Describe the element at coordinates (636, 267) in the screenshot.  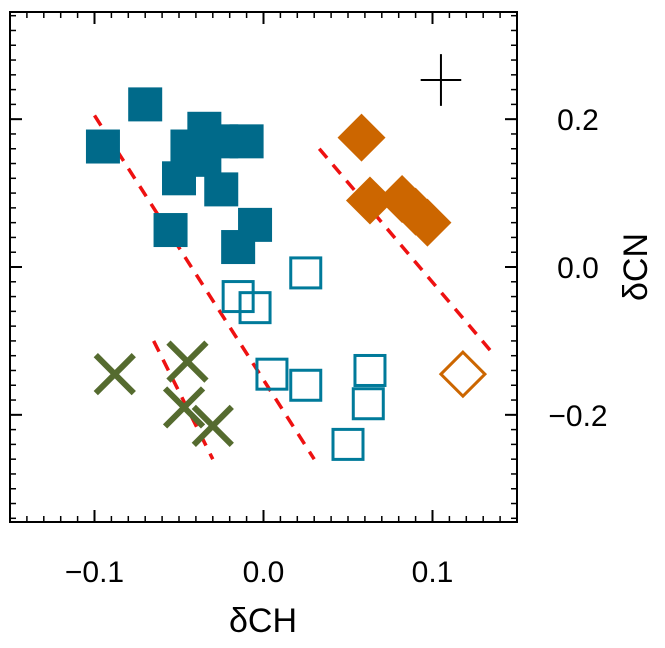
I see `y-axis-label: δCN` at that location.